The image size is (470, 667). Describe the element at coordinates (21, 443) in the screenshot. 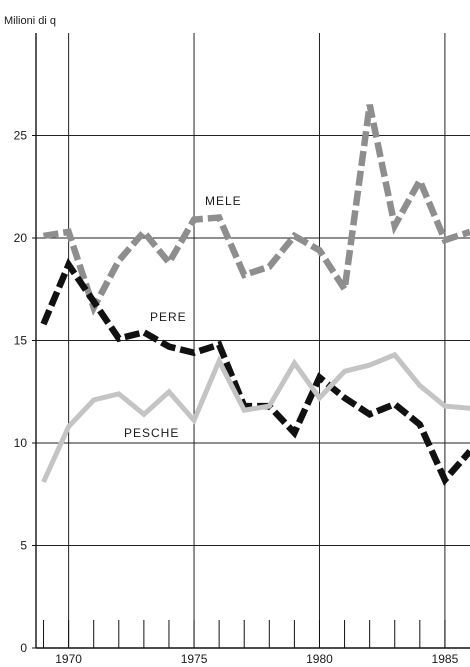

I see `y-tick-label-10: 10` at that location.